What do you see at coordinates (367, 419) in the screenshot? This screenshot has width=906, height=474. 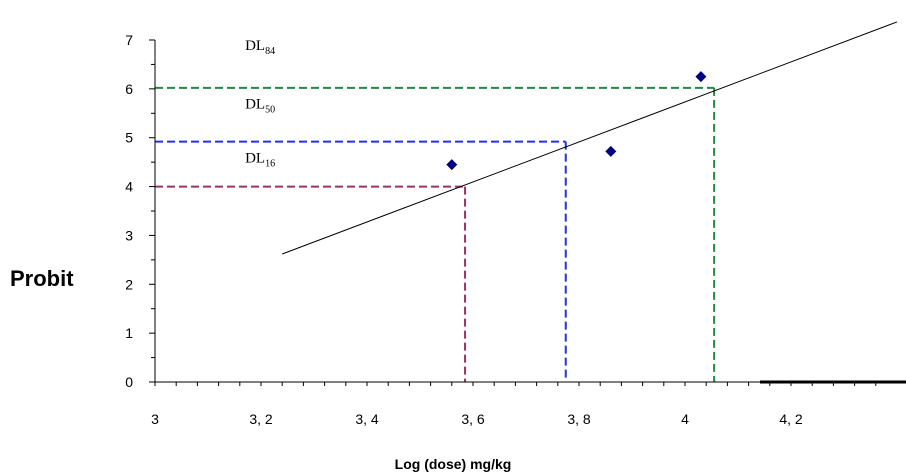 I see `x-tick-label: 3, 4` at bounding box center [367, 419].